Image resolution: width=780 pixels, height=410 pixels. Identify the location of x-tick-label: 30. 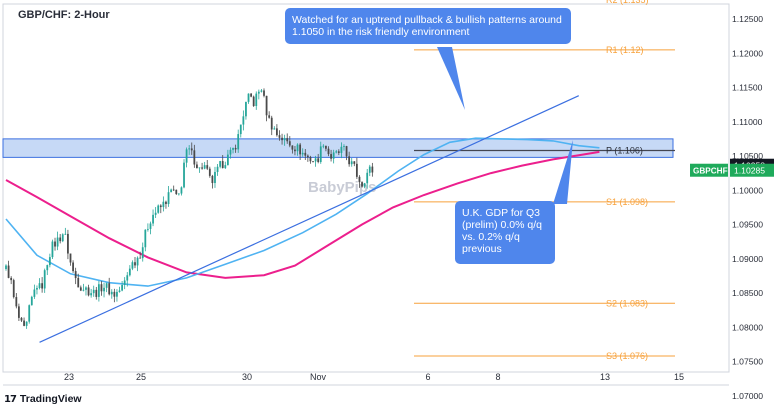
(247, 377).